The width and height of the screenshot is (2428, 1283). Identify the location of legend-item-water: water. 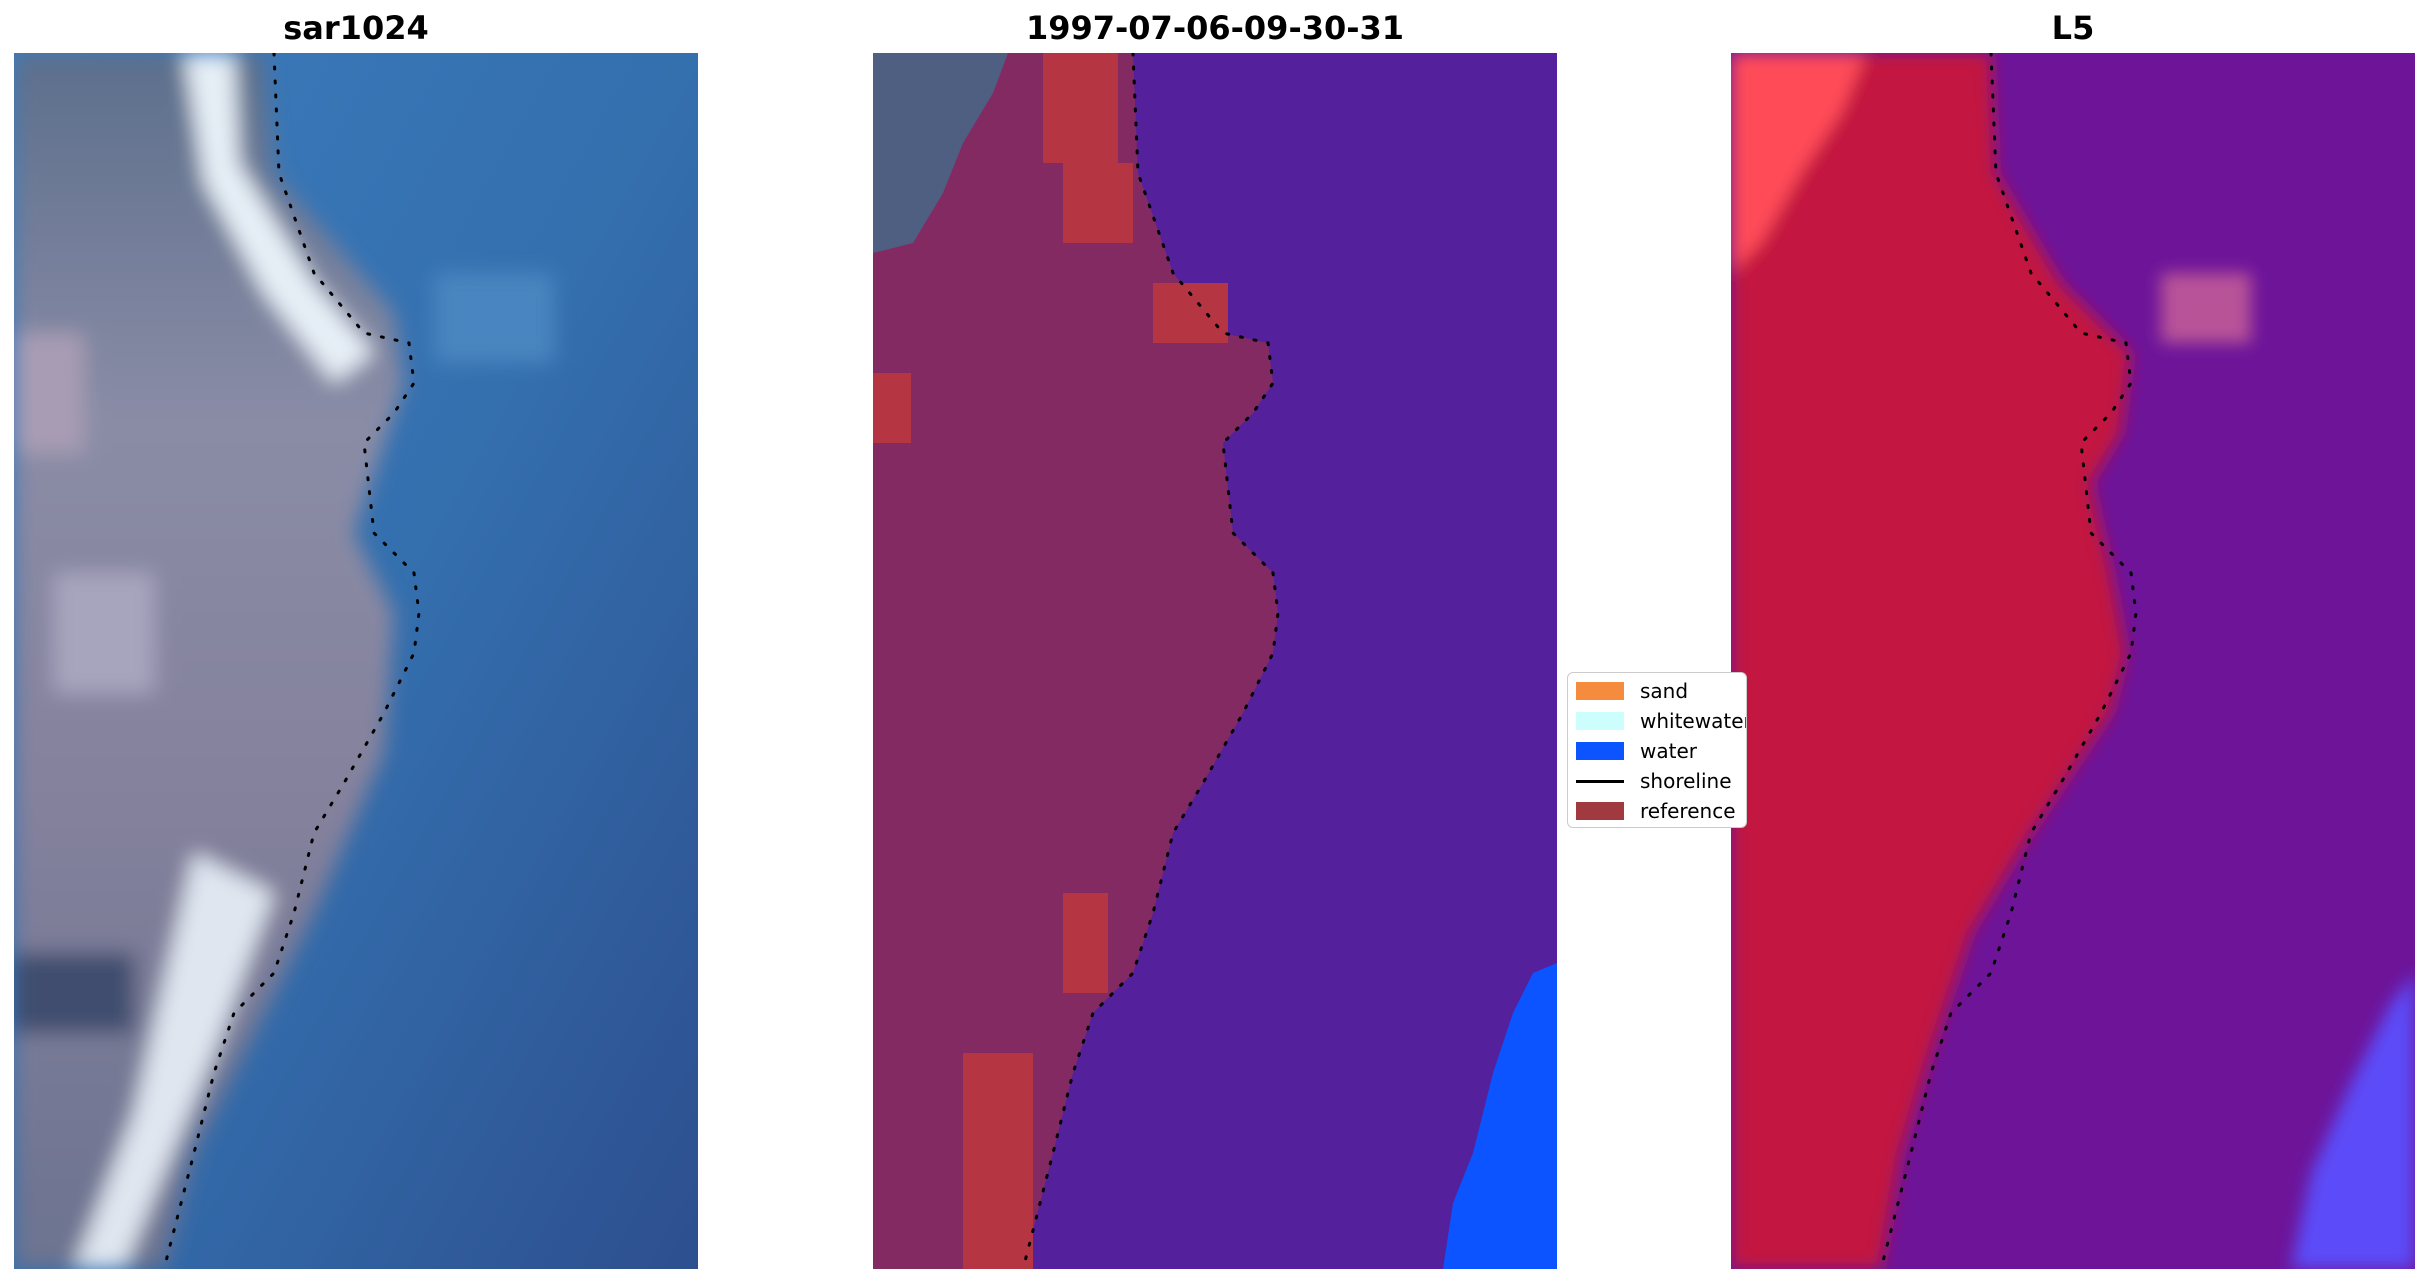
(1636, 751).